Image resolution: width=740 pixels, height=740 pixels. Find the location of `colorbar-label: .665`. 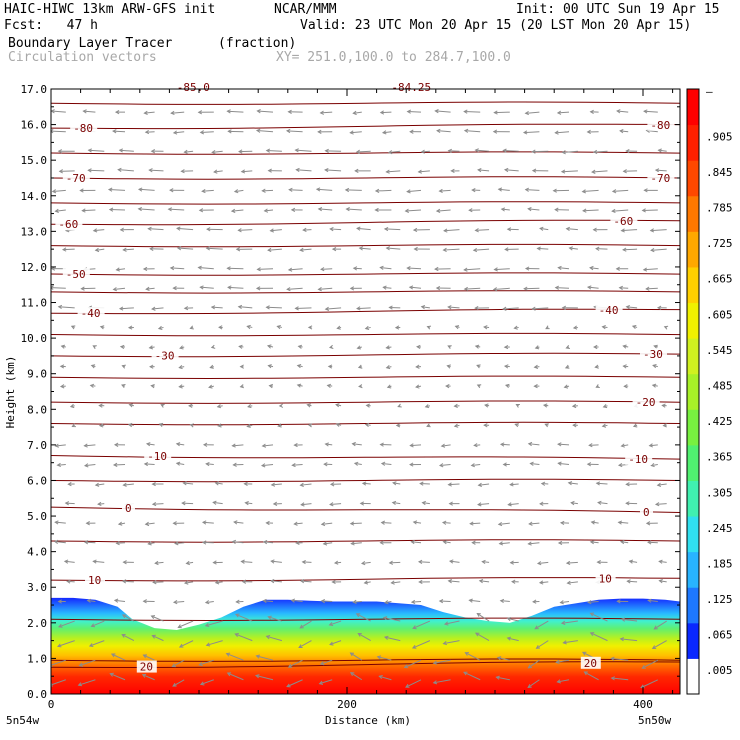

colorbar-label: .665 is located at coordinates (719, 279).